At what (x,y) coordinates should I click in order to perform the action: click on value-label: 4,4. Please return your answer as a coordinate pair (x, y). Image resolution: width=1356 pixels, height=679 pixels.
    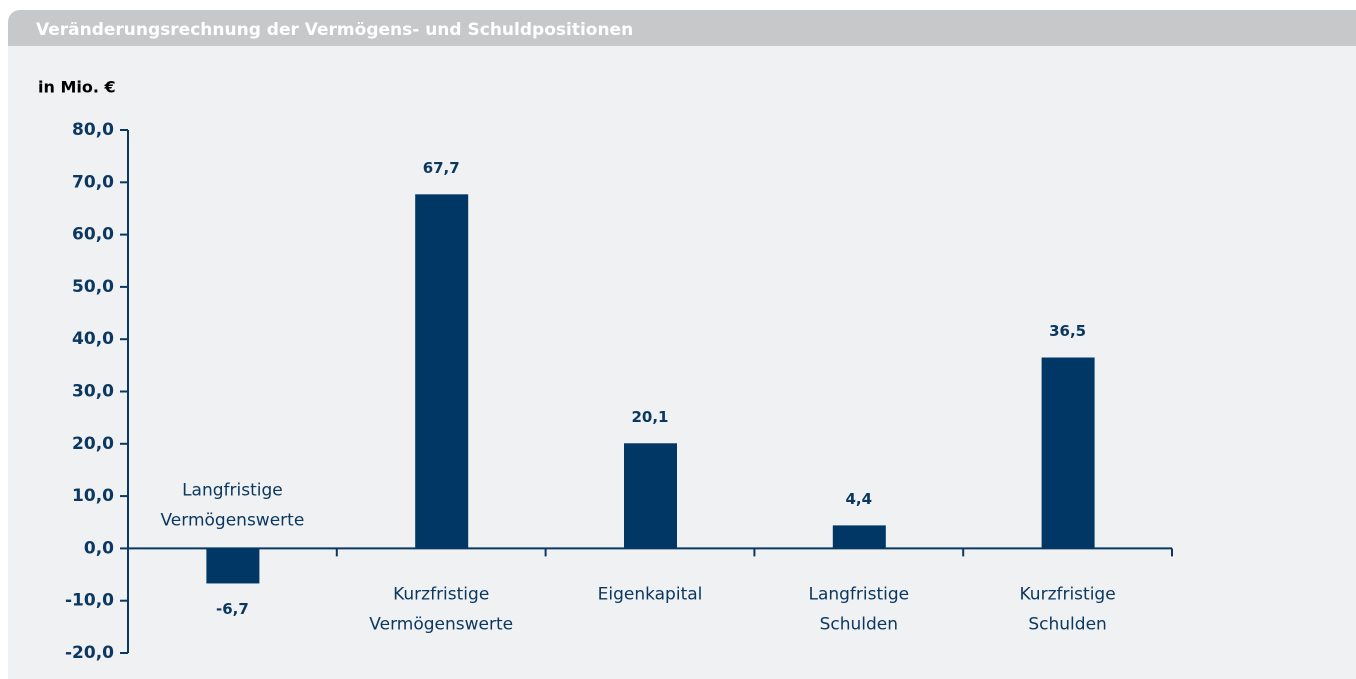
    Looking at the image, I should click on (859, 499).